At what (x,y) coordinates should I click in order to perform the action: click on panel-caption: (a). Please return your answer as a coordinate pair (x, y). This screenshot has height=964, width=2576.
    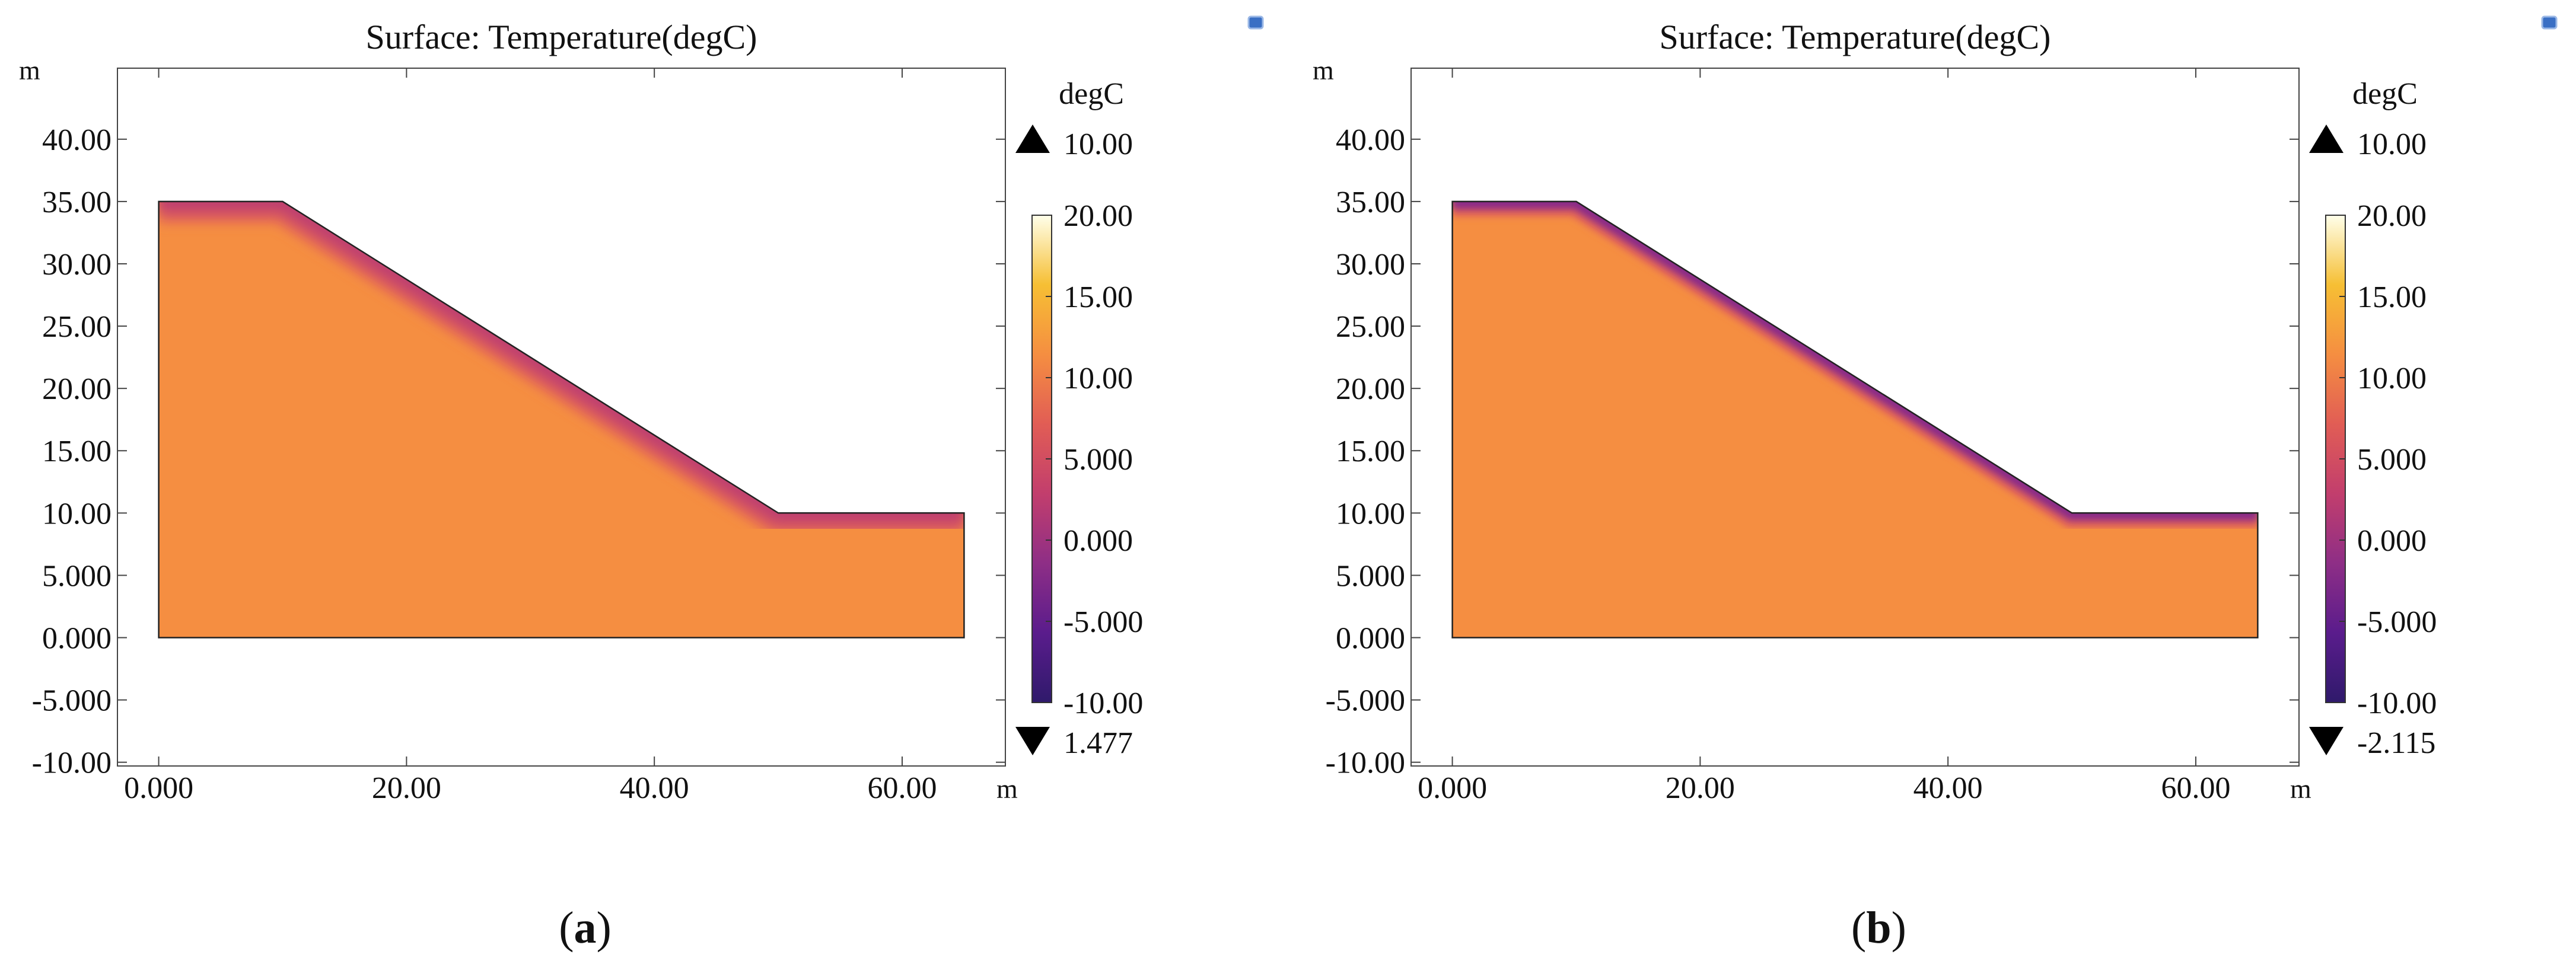
    Looking at the image, I should click on (585, 928).